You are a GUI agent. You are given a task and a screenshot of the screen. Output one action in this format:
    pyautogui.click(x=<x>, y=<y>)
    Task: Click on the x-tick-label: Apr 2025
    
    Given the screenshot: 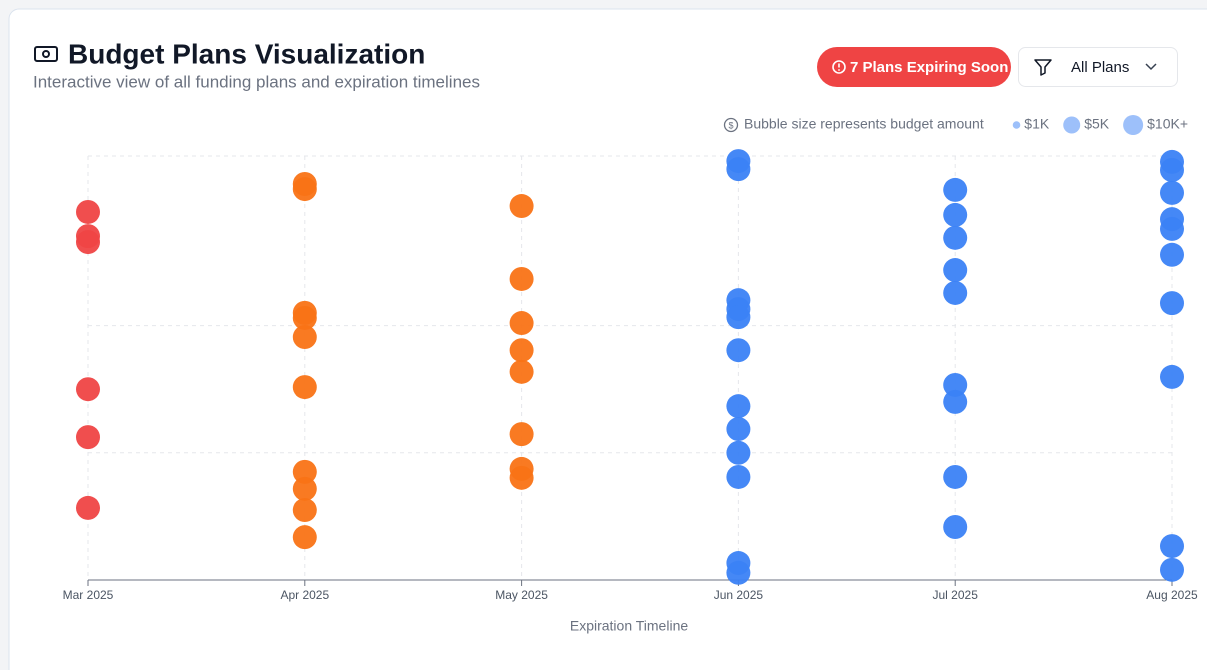 What is the action you would take?
    pyautogui.click(x=304, y=595)
    